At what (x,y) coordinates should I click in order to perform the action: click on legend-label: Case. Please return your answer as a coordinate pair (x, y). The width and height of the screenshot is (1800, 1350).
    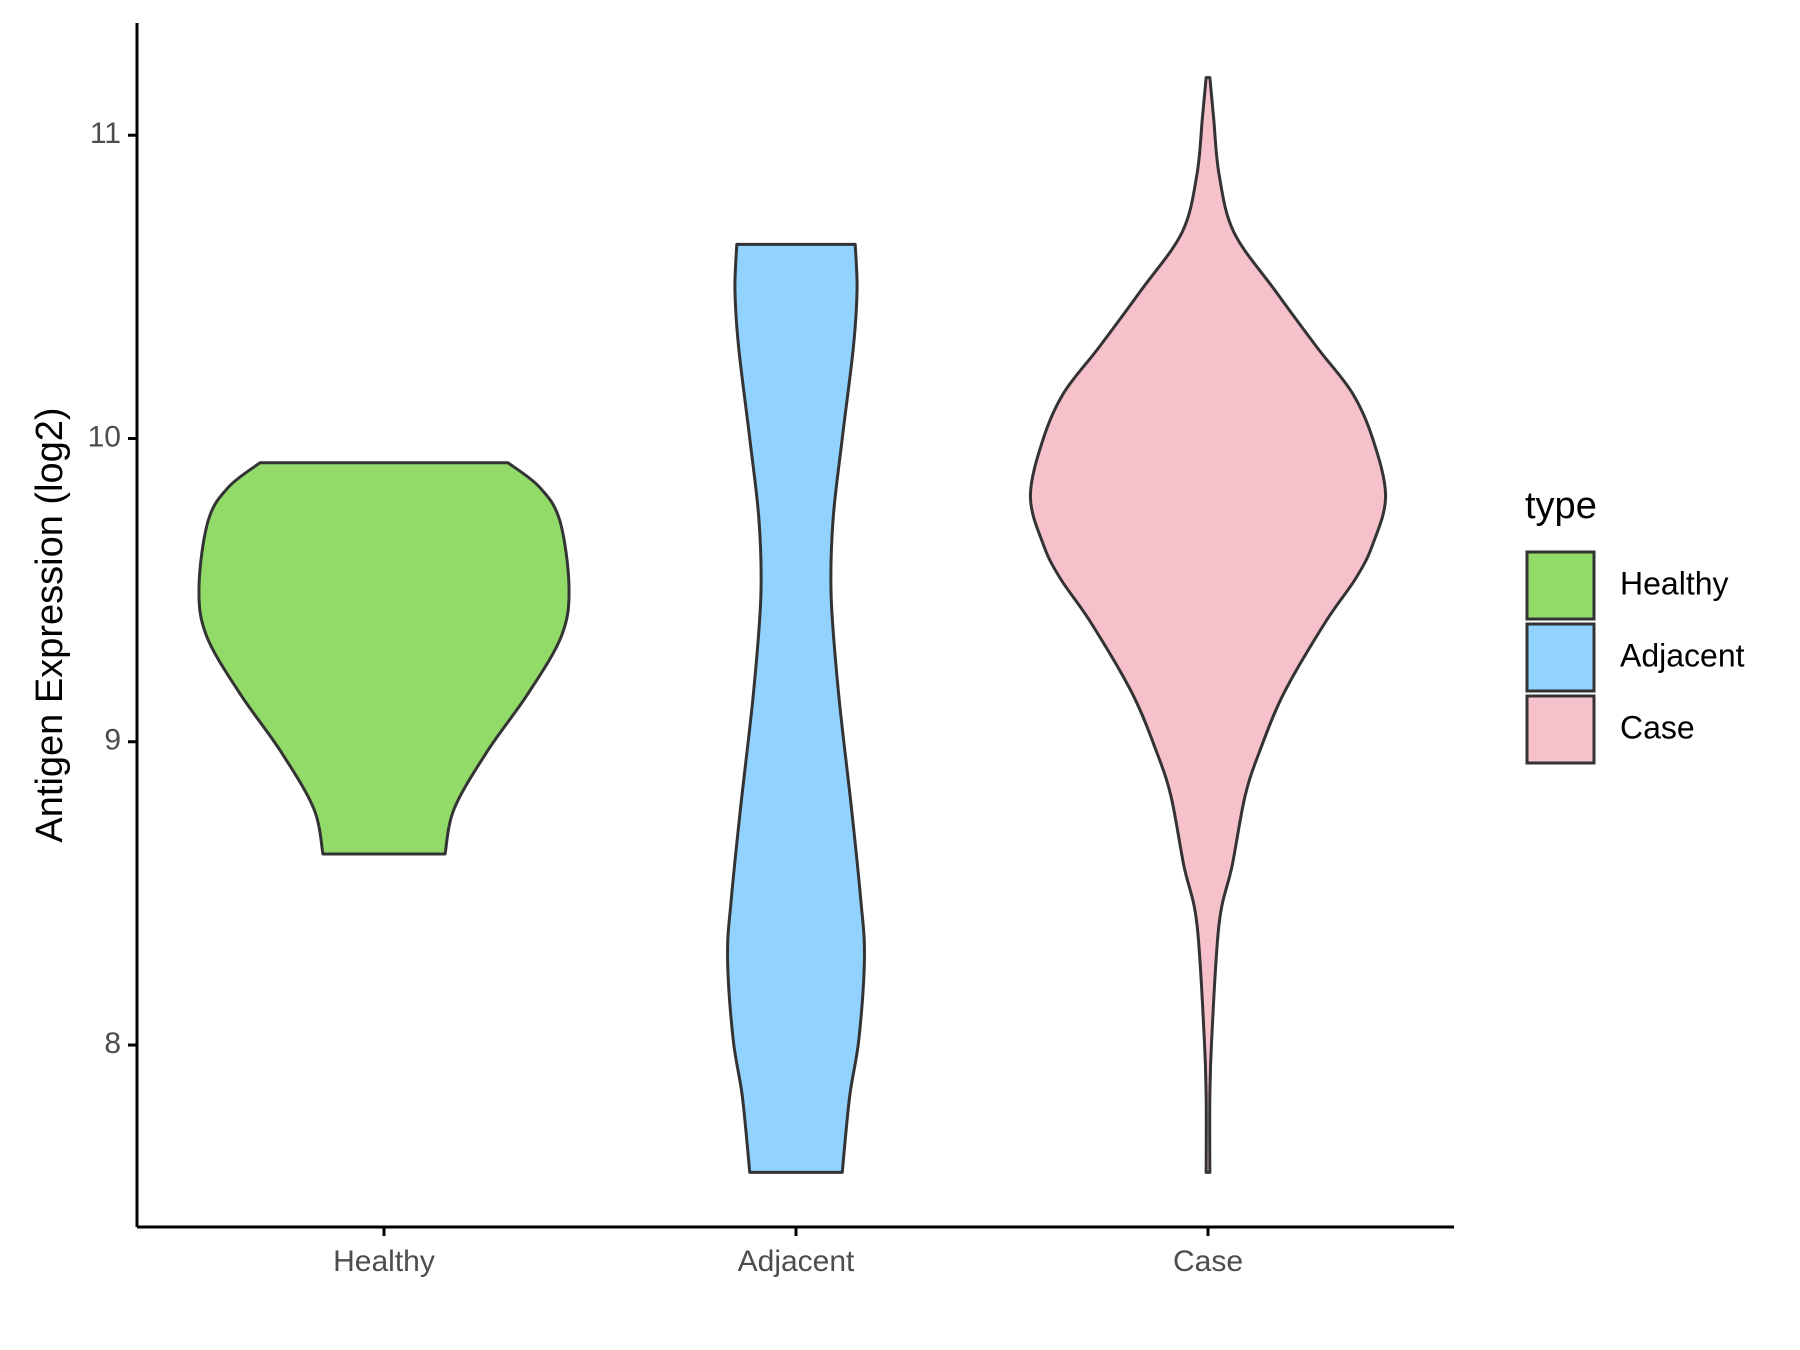
    Looking at the image, I should click on (1657, 727).